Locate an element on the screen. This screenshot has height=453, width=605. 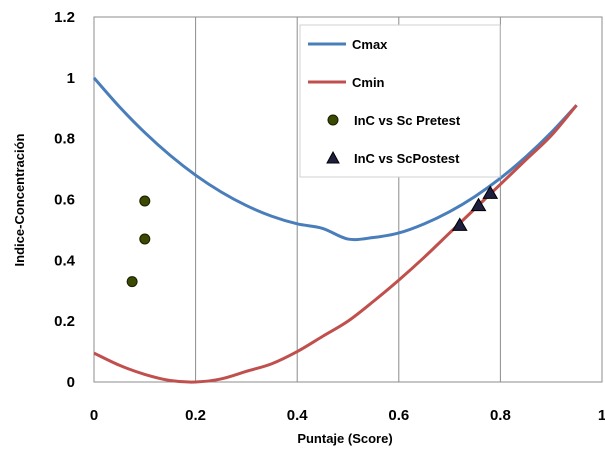
x-tick-label: 0.4 is located at coordinates (298, 415).